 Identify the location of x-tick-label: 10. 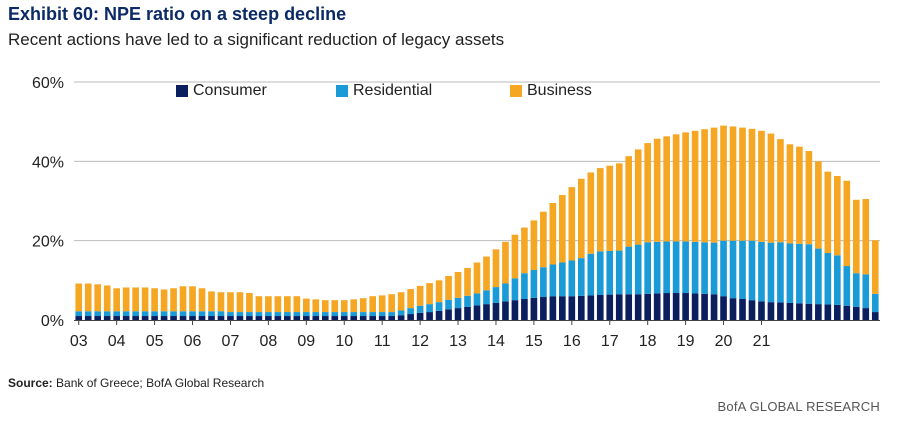
(344, 341).